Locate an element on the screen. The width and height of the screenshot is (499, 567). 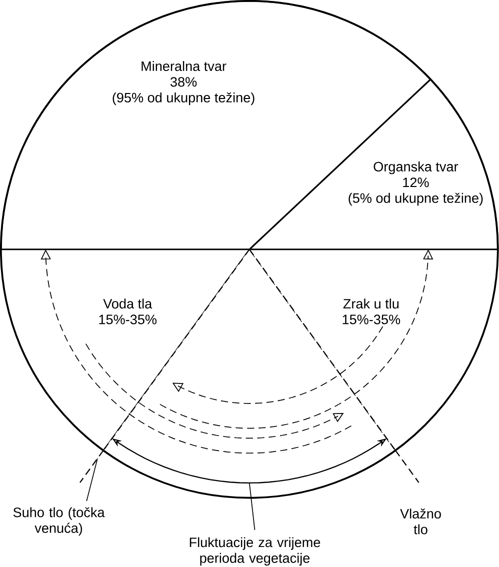
slice-label: Mineralna tvar is located at coordinates (184, 66).